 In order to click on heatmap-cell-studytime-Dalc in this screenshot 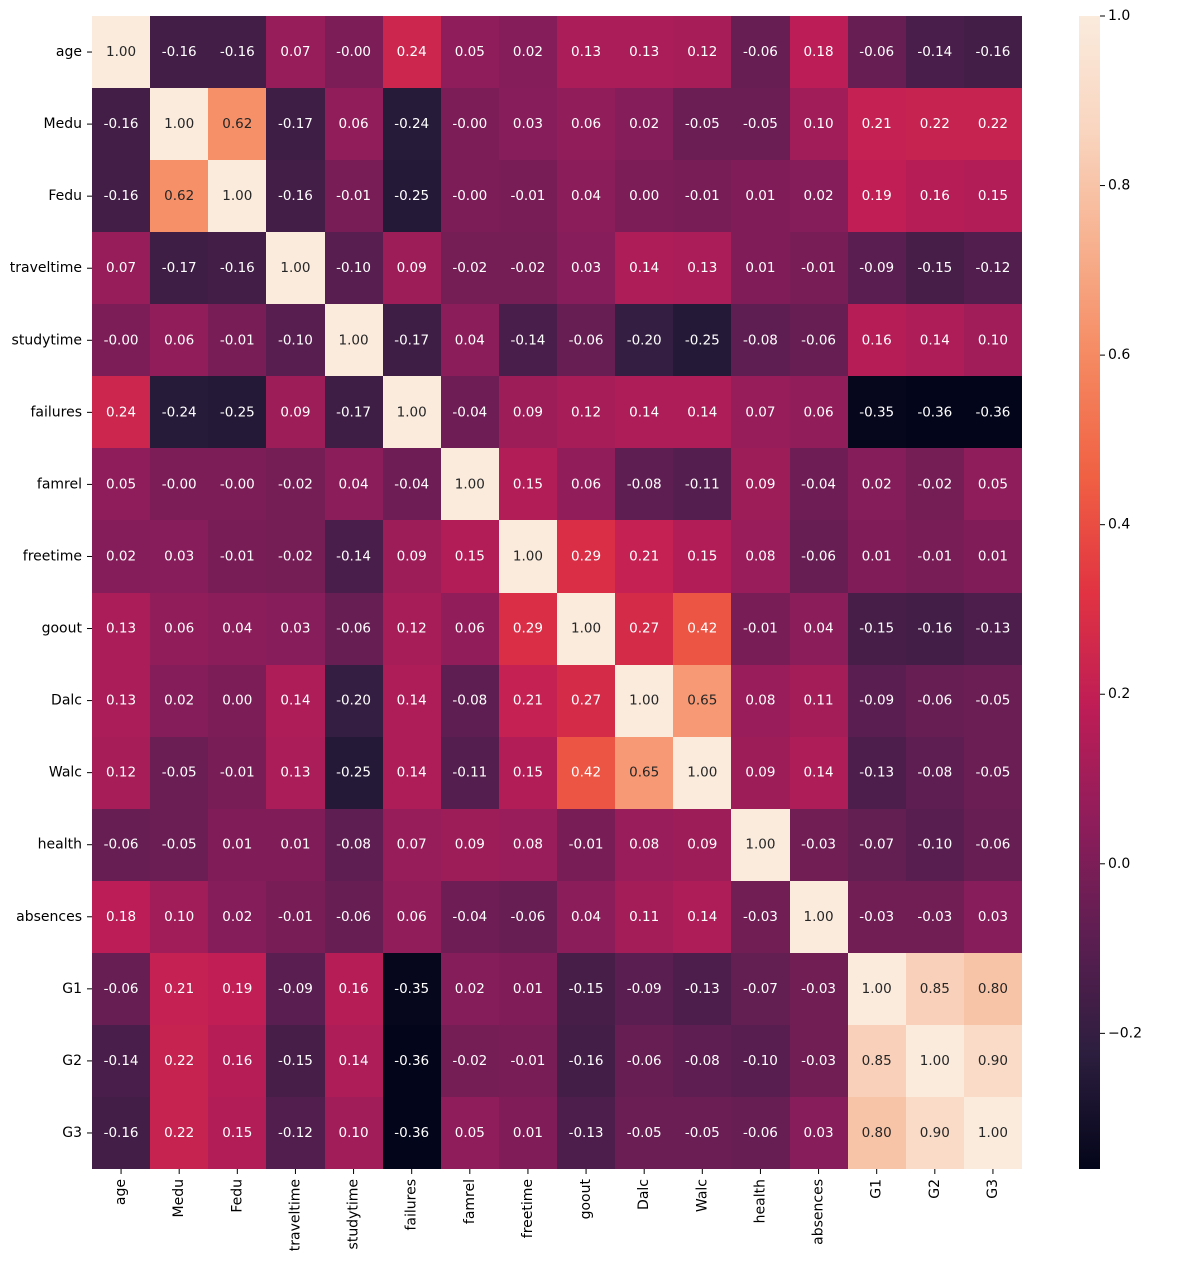, I will do `click(644, 340)`.